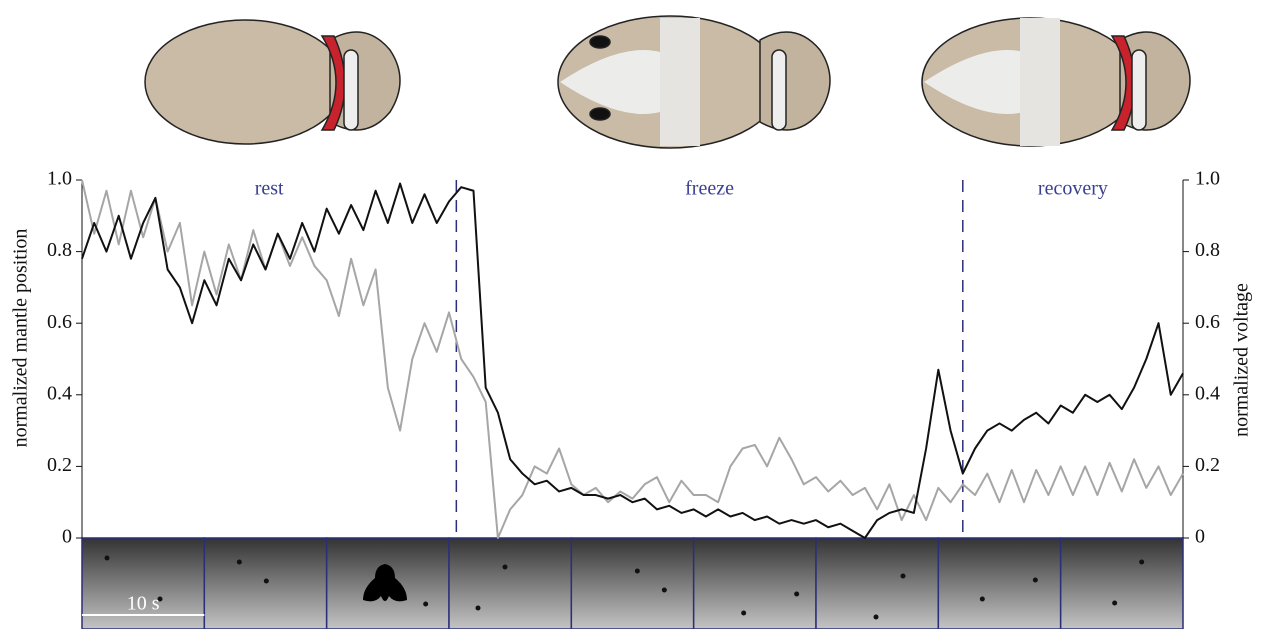 This screenshot has width=1263, height=629. Describe the element at coordinates (1242, 360) in the screenshot. I see `y2-axis-label: normalized voltage` at that location.